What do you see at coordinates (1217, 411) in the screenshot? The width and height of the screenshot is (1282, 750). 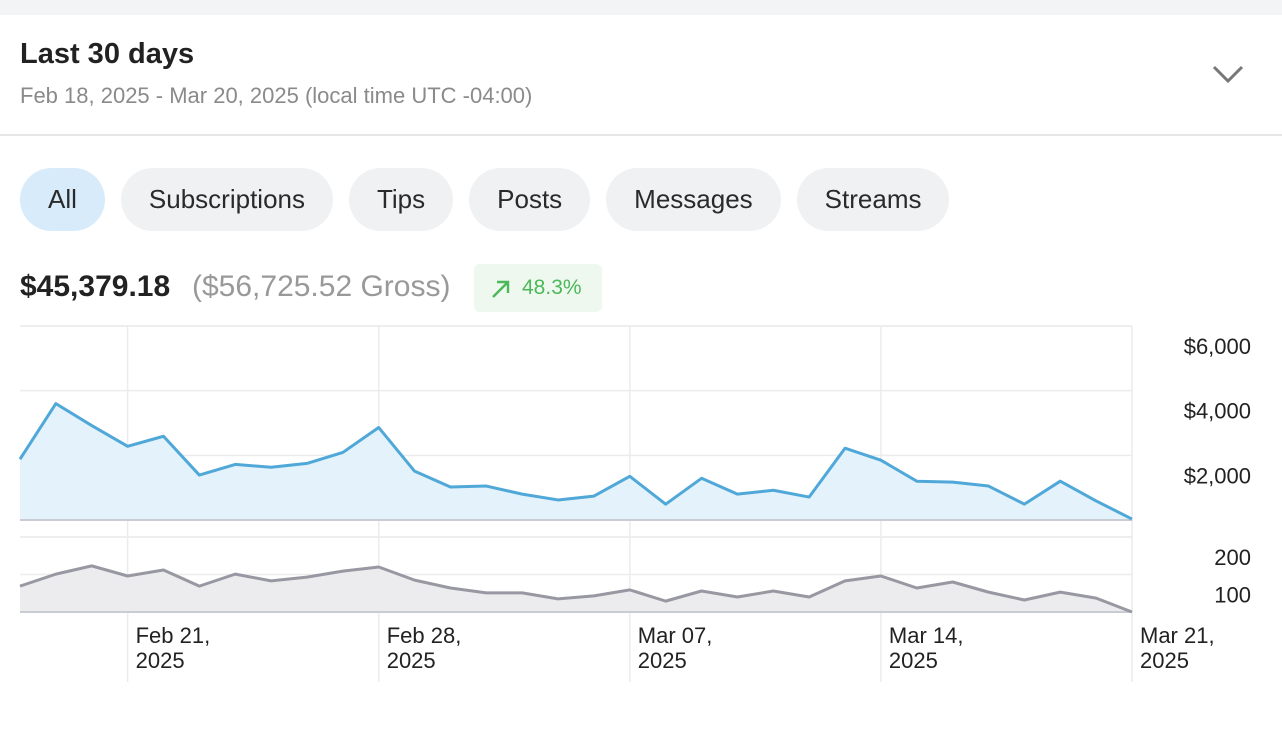 I see `y-tick-label: $4,000` at bounding box center [1217, 411].